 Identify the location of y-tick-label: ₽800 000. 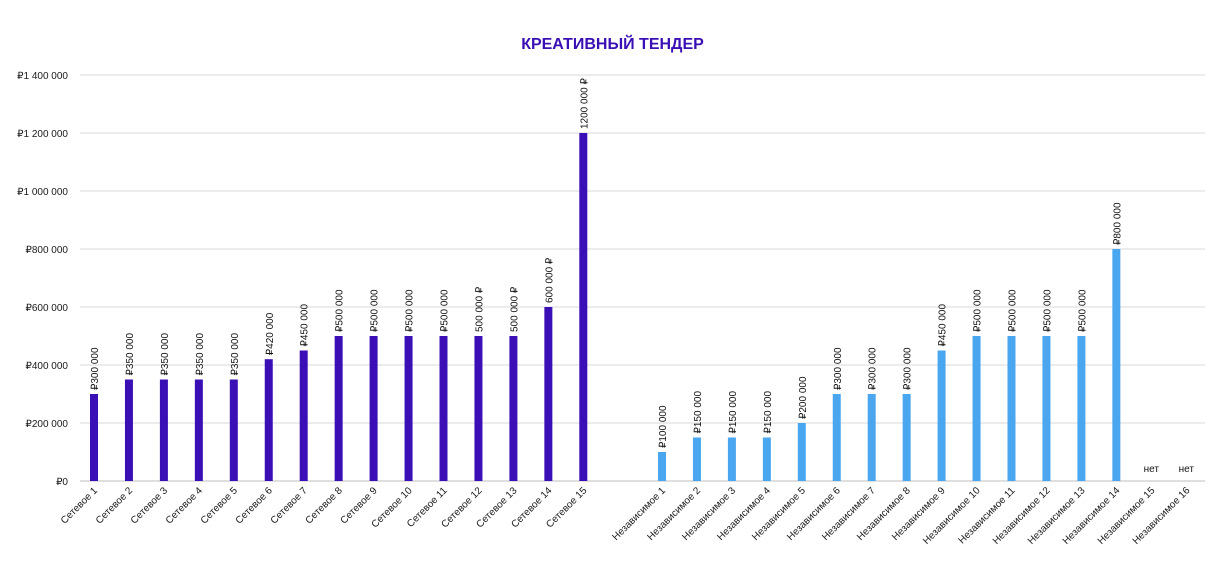
(46, 250).